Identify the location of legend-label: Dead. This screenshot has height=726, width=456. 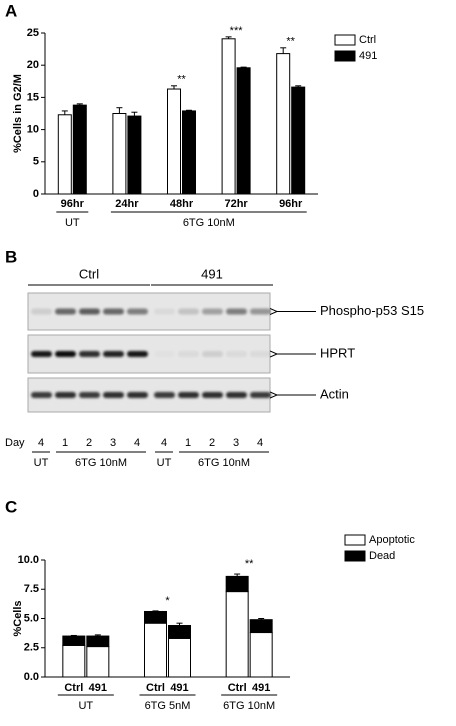
(382, 556).